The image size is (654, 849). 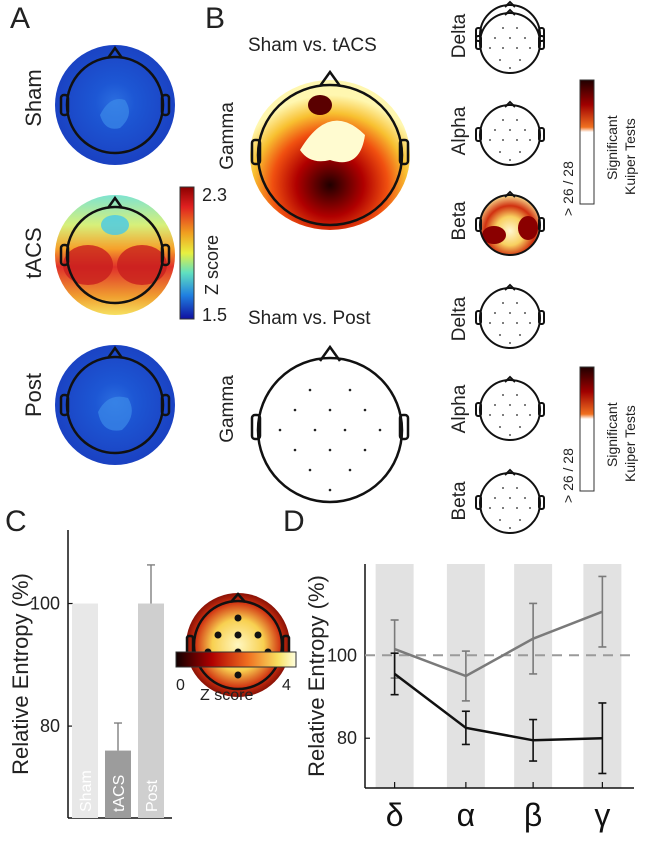 I want to click on c-ytick-label: 100, so click(x=45, y=604).